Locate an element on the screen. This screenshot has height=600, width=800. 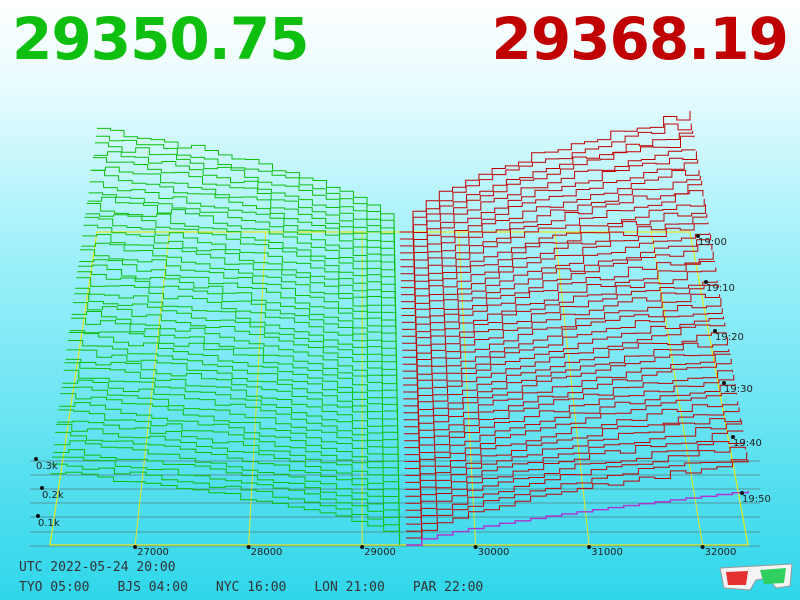
time-tick-label: 19:50 is located at coordinates (756, 499).